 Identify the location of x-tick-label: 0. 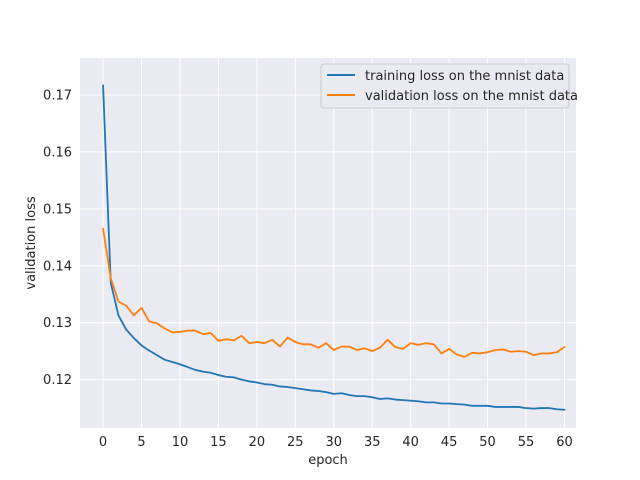
(103, 442).